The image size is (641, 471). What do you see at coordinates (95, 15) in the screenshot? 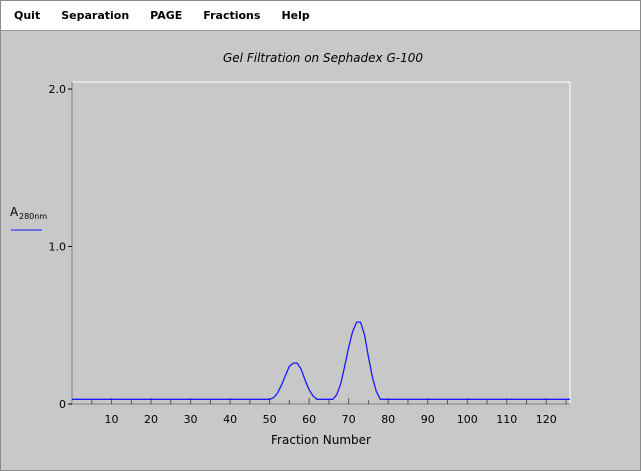
I see `menu-separation: Separation` at bounding box center [95, 15].